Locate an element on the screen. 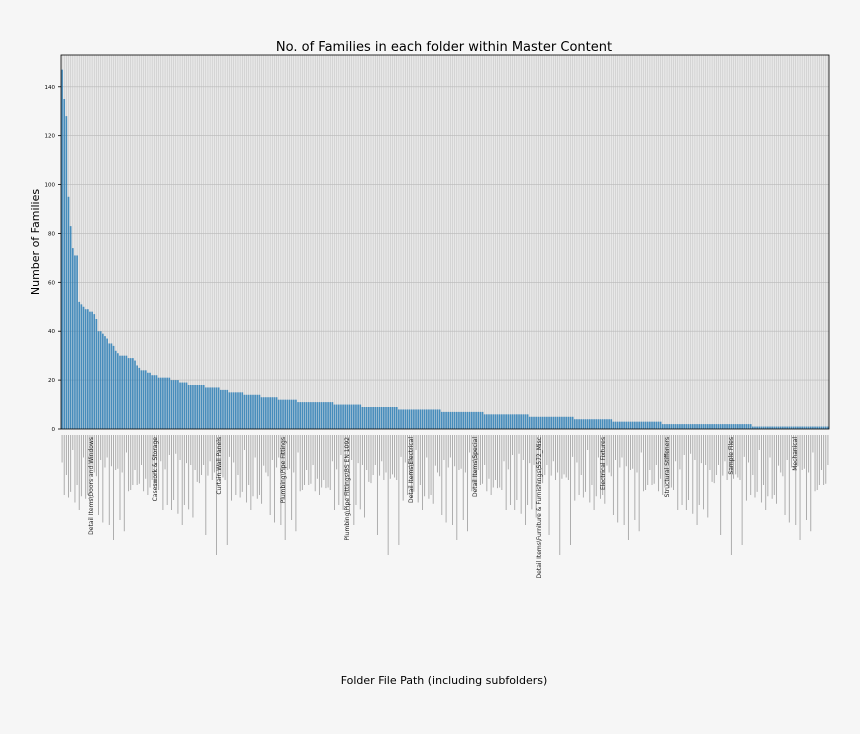 The width and height of the screenshot is (860, 734). x-tick-label: Plumbing\Pipe Fittings\BS EN 1092 is located at coordinates (347, 489).